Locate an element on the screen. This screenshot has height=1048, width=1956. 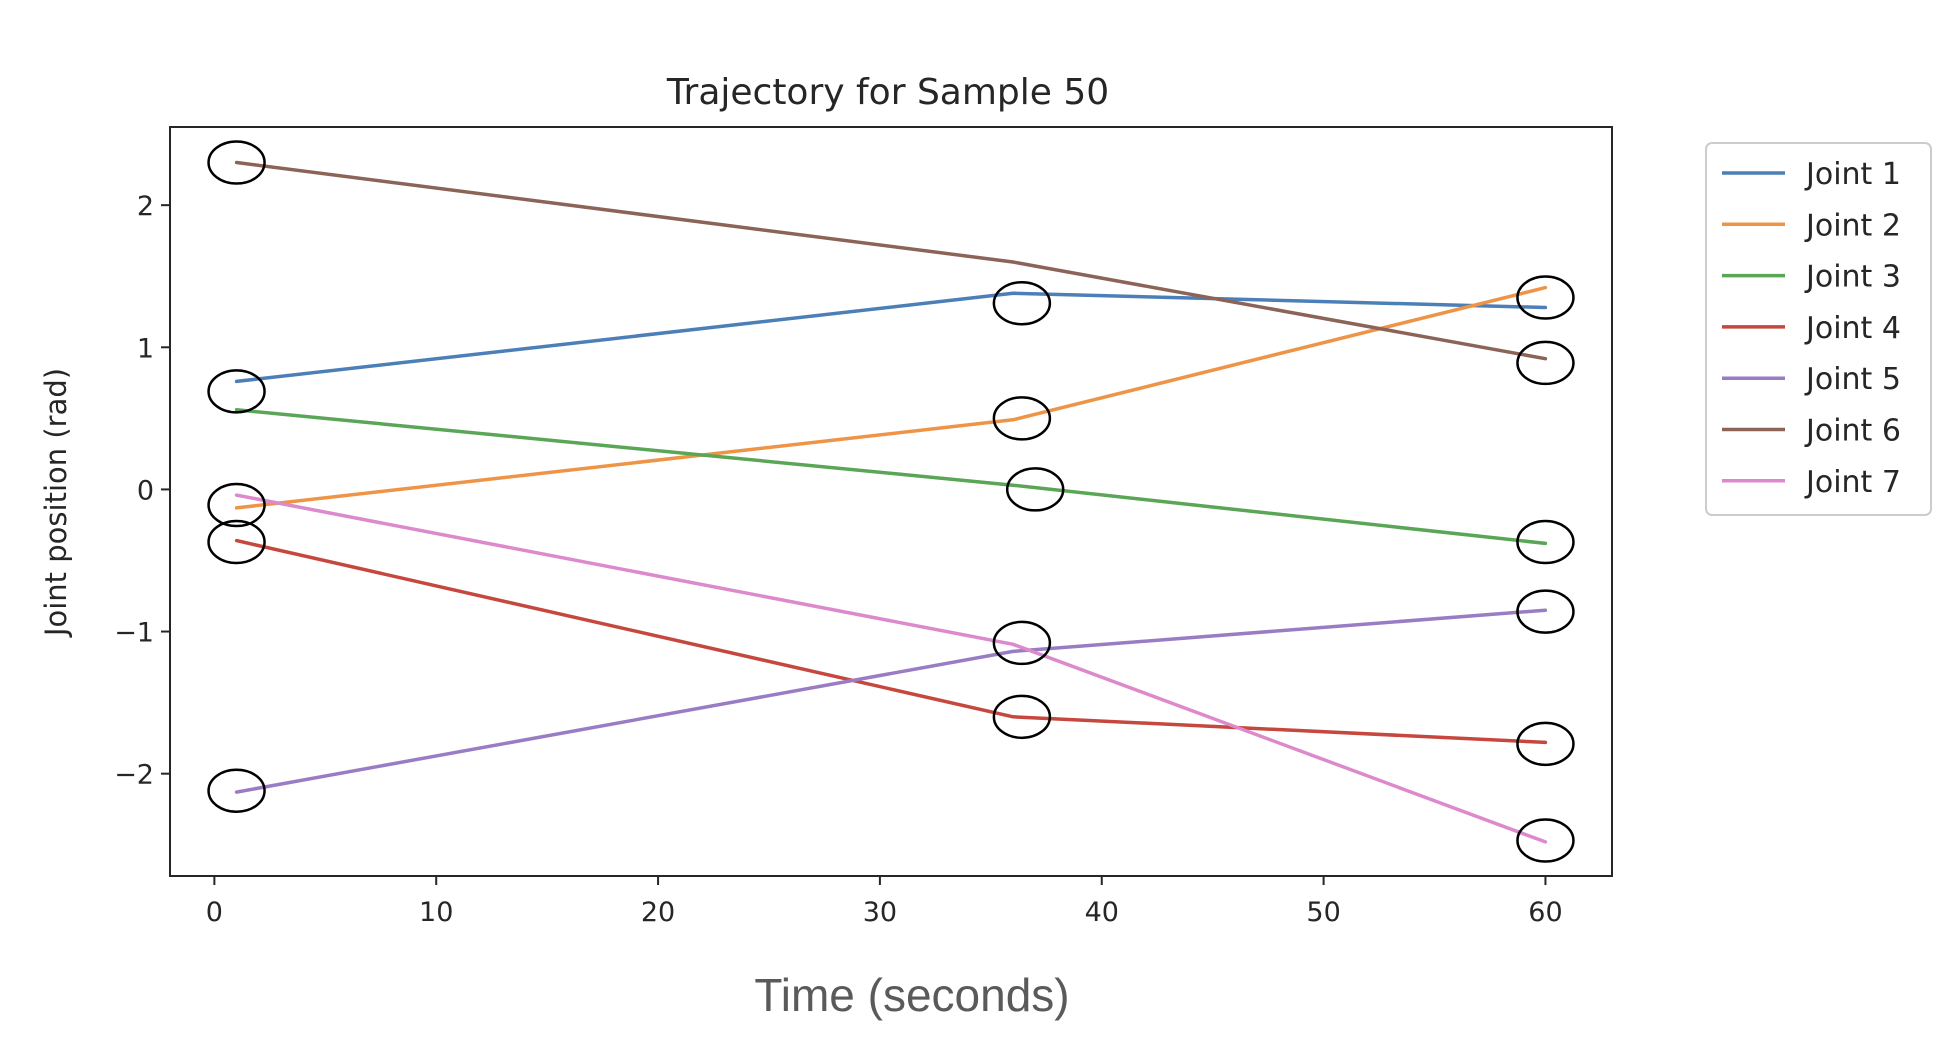
chart-title: Trajectory for Sample 50 is located at coordinates (887, 92).